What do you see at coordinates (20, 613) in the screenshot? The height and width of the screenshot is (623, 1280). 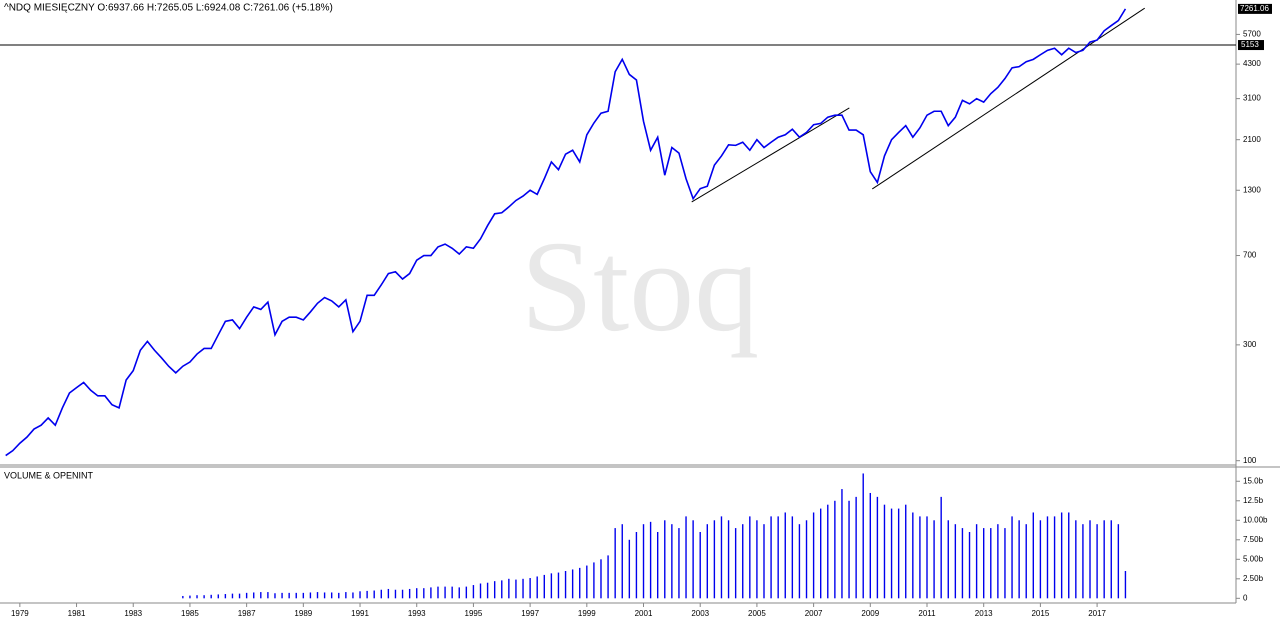 I see `x-tick-label: 1979` at bounding box center [20, 613].